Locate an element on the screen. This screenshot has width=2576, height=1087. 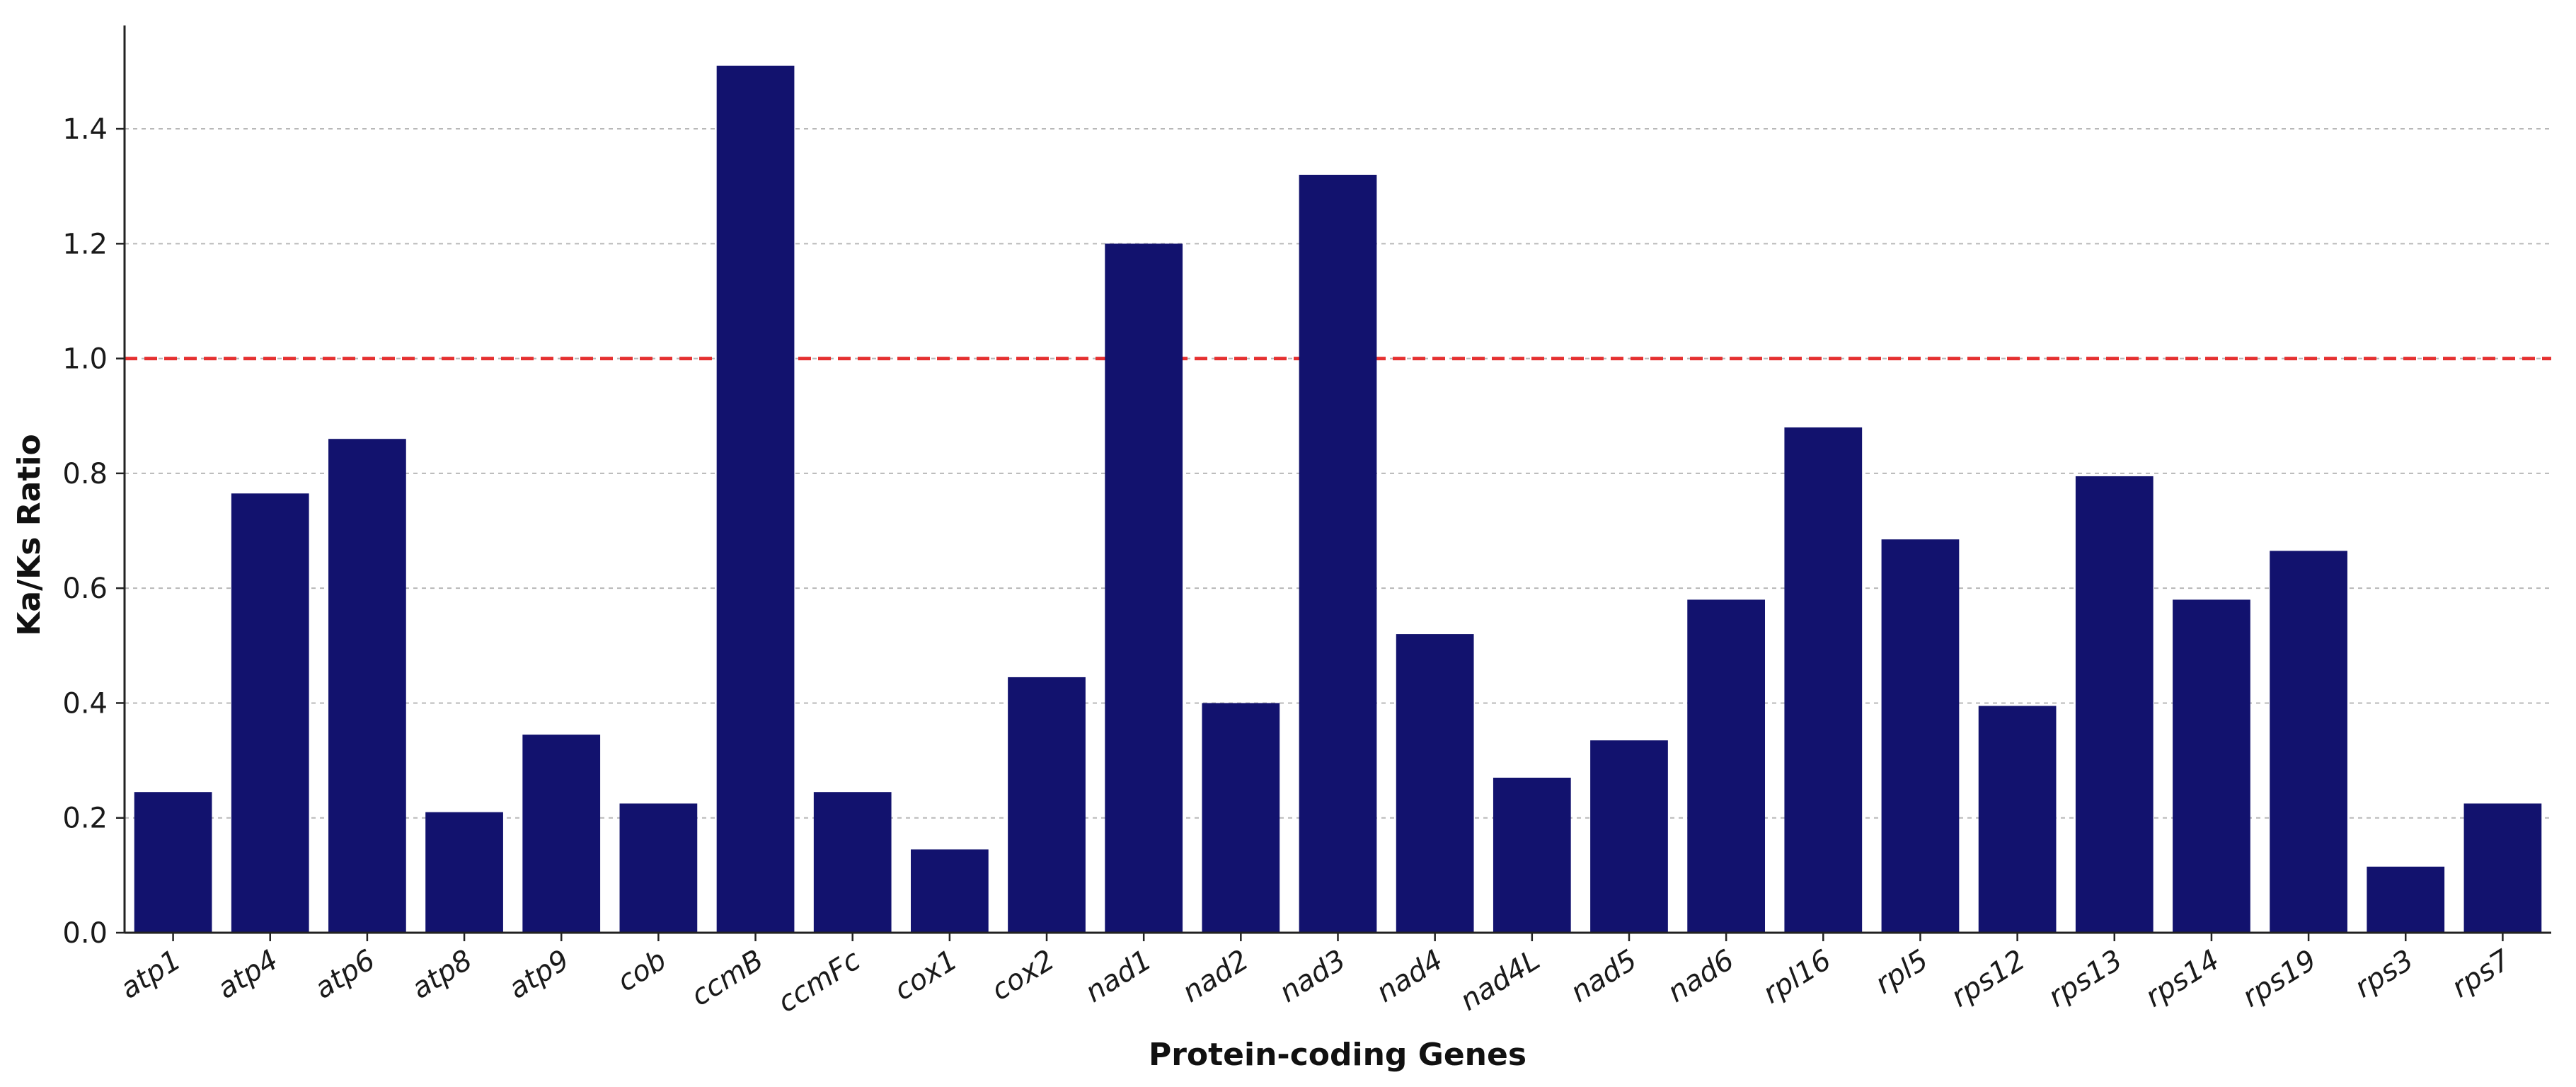
x-tick-label-rps3: rps3 is located at coordinates (2384, 973).